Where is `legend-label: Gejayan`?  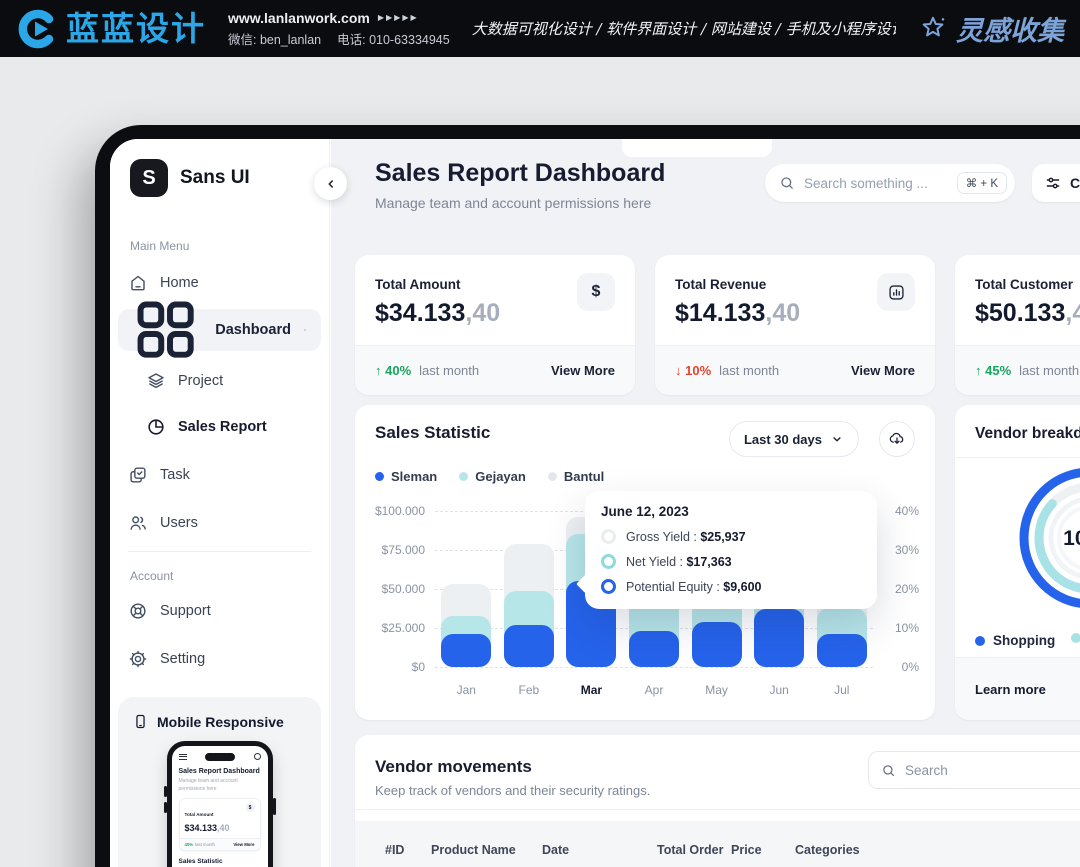
legend-label: Gejayan is located at coordinates (500, 476).